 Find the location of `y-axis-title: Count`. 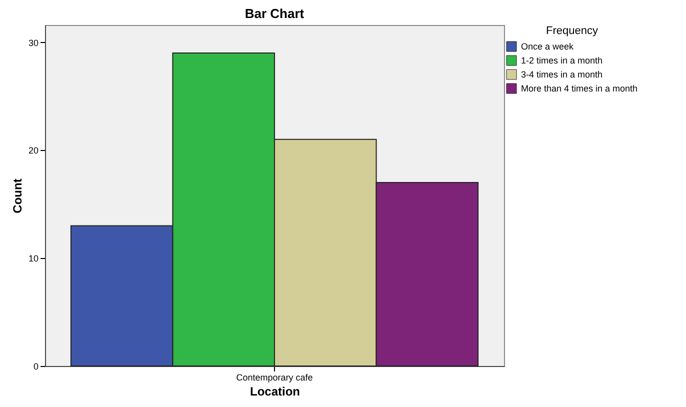

y-axis-title: Count is located at coordinates (17, 196).